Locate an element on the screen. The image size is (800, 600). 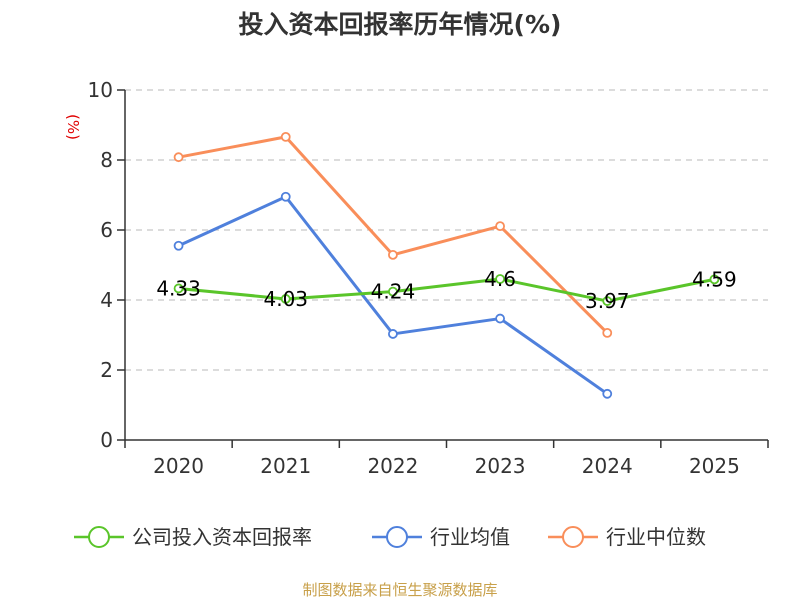
point-company-2020 is located at coordinates (178, 288).